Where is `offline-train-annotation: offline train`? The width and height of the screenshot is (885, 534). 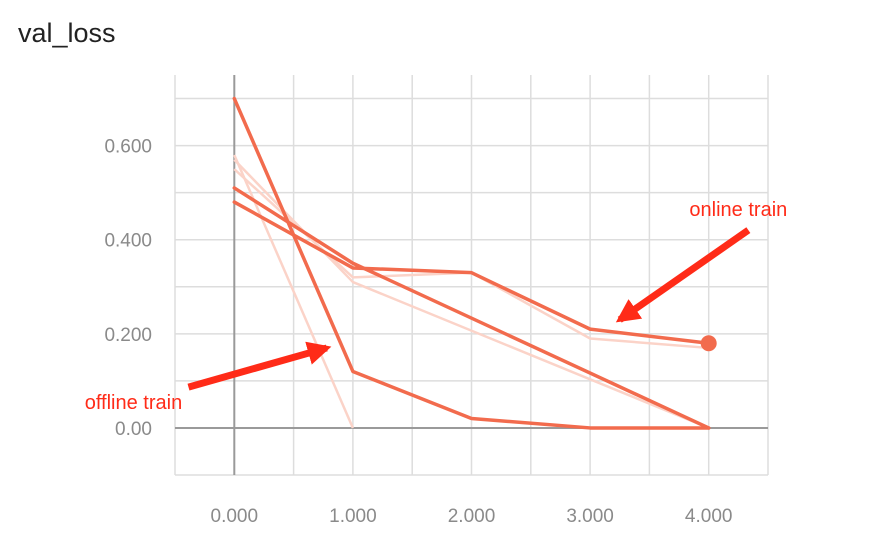
offline-train-annotation: offline train is located at coordinates (133, 403).